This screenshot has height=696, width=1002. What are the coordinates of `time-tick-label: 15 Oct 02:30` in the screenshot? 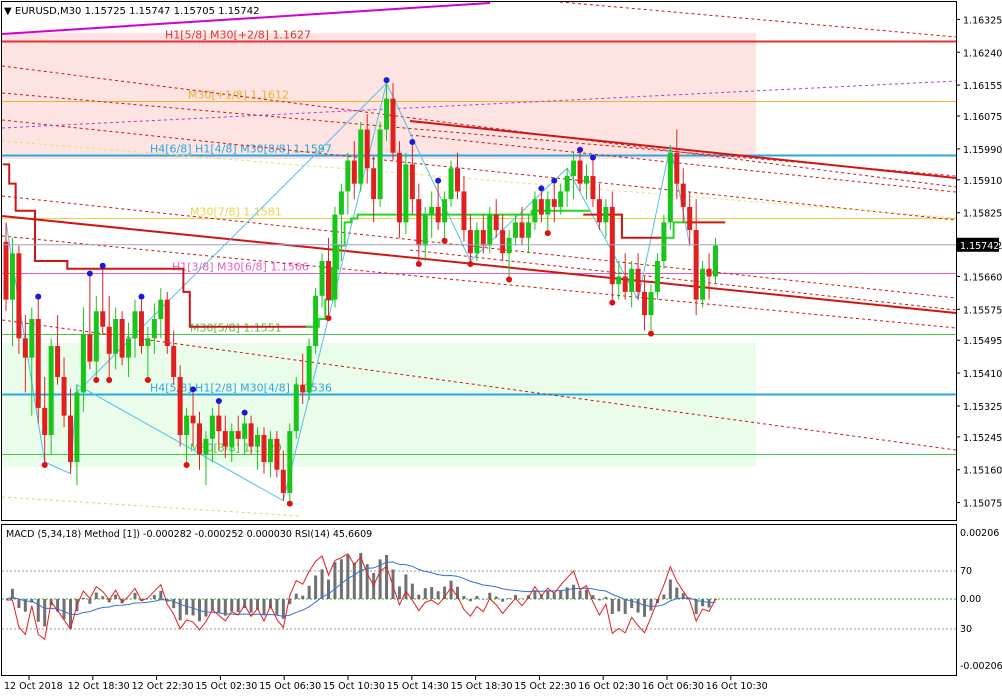 It's located at (226, 686).